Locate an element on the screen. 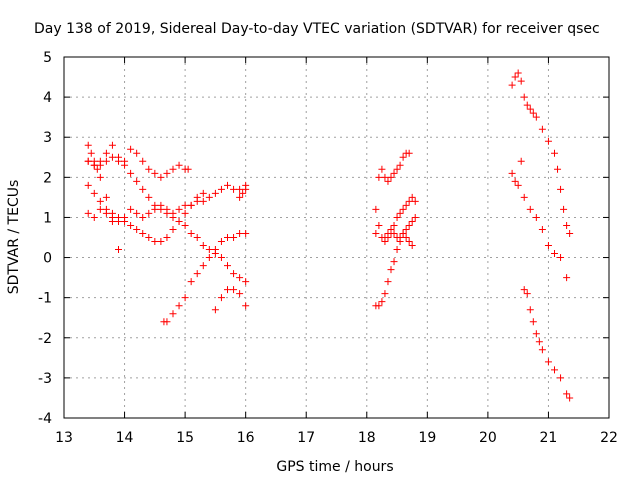  y-axis-title: SDTVAR / TECUs is located at coordinates (14, 237).